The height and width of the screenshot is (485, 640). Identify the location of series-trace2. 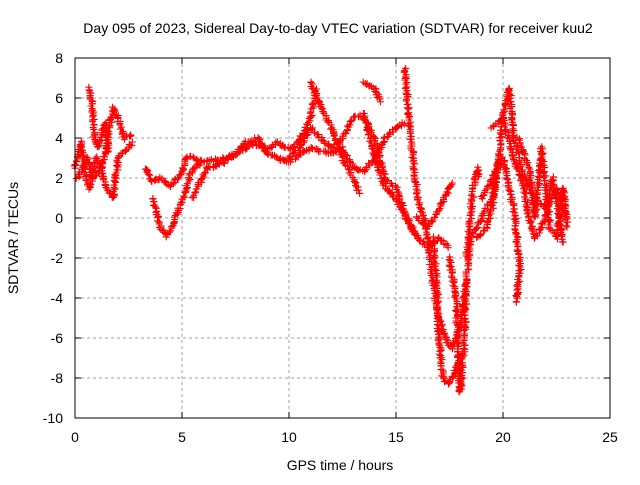
(104, 169).